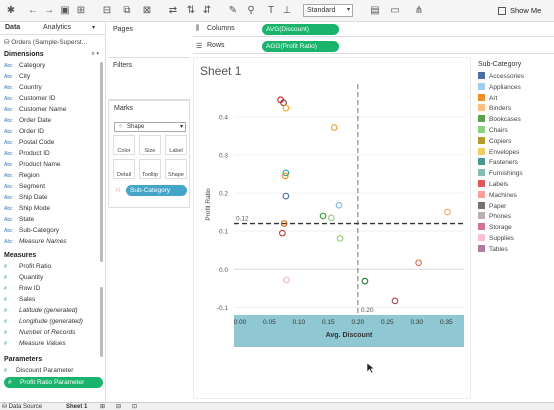 Image resolution: width=554 pixels, height=410 pixels. Describe the element at coordinates (49, 10) in the screenshot. I see `forward-arrow-icon: →` at that location.